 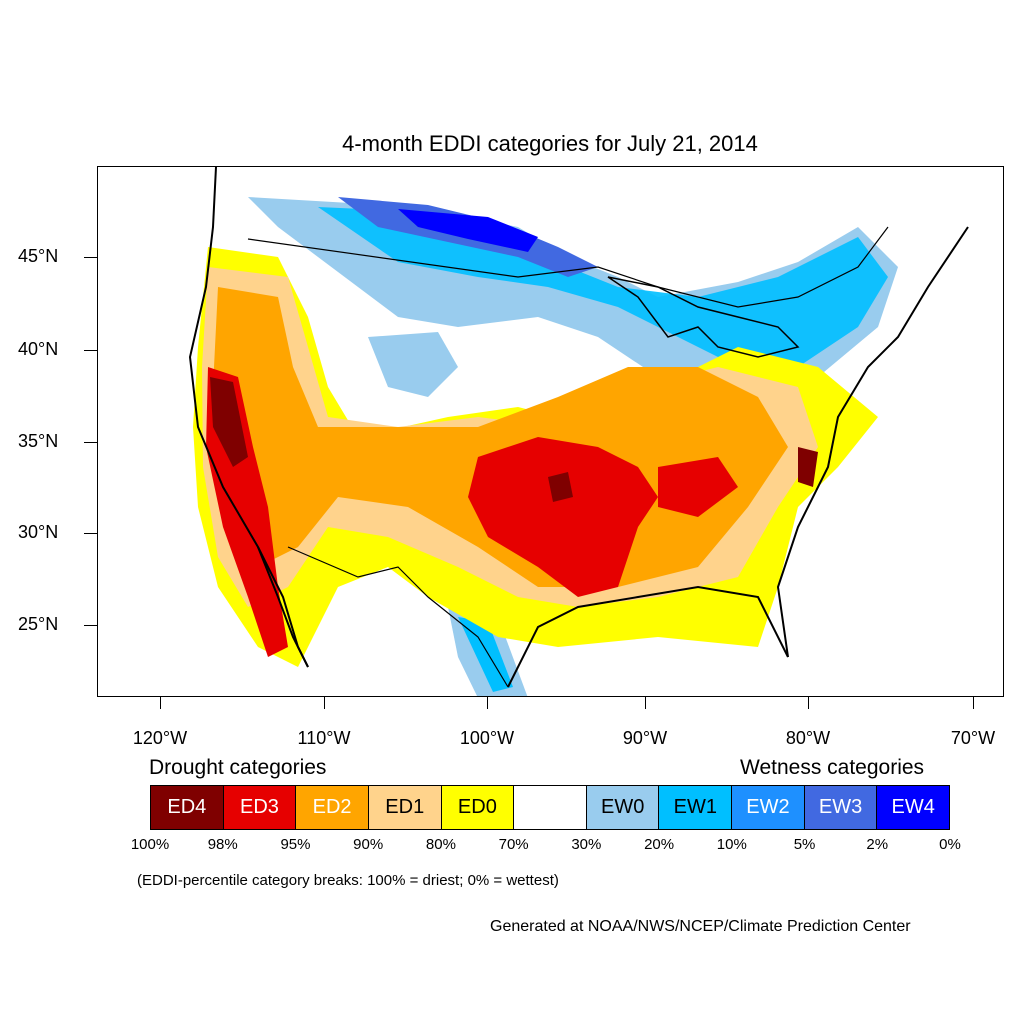 What do you see at coordinates (568, 267) in the screenshot?
I see `us-canada-border` at bounding box center [568, 267].